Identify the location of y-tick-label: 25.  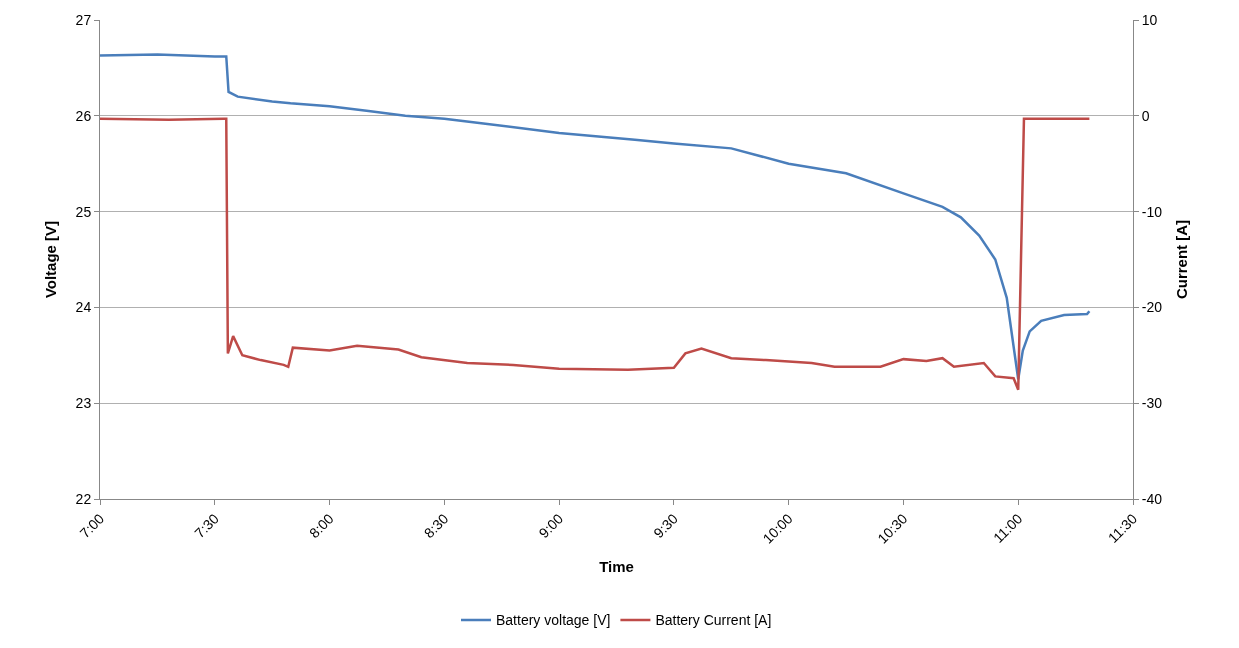
(83, 211).